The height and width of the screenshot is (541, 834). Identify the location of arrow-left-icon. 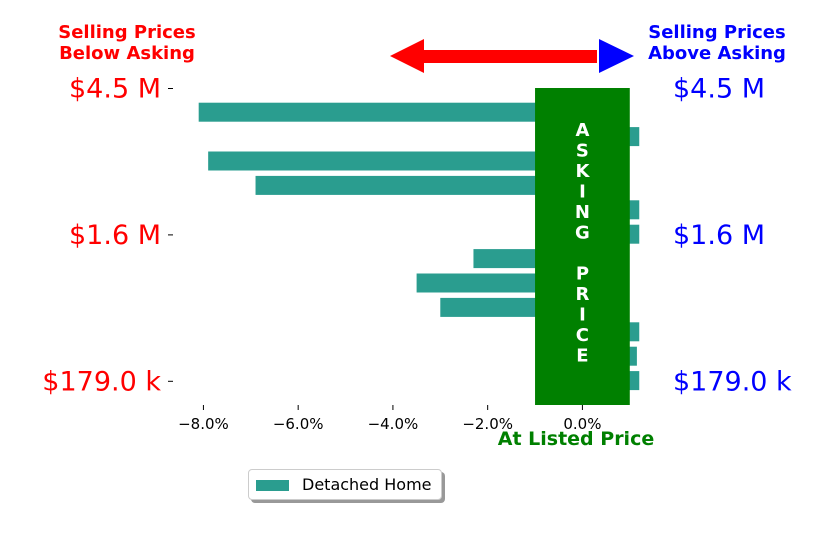
(493, 56).